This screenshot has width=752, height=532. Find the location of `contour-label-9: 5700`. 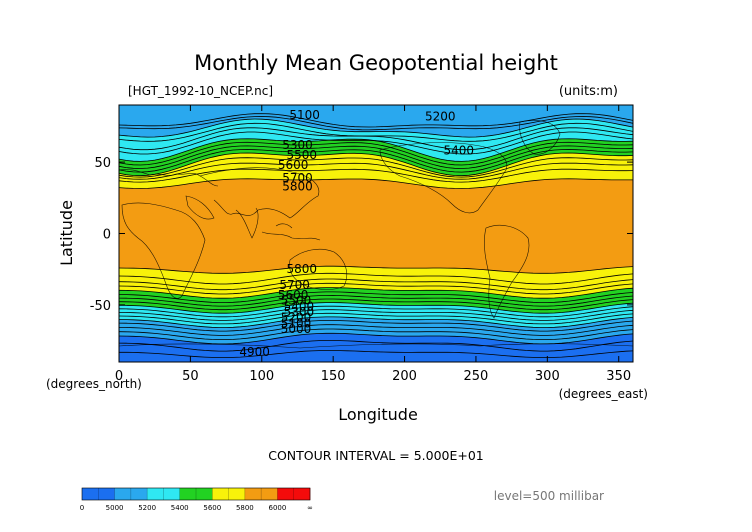

contour-label-9: 5700 is located at coordinates (294, 285).